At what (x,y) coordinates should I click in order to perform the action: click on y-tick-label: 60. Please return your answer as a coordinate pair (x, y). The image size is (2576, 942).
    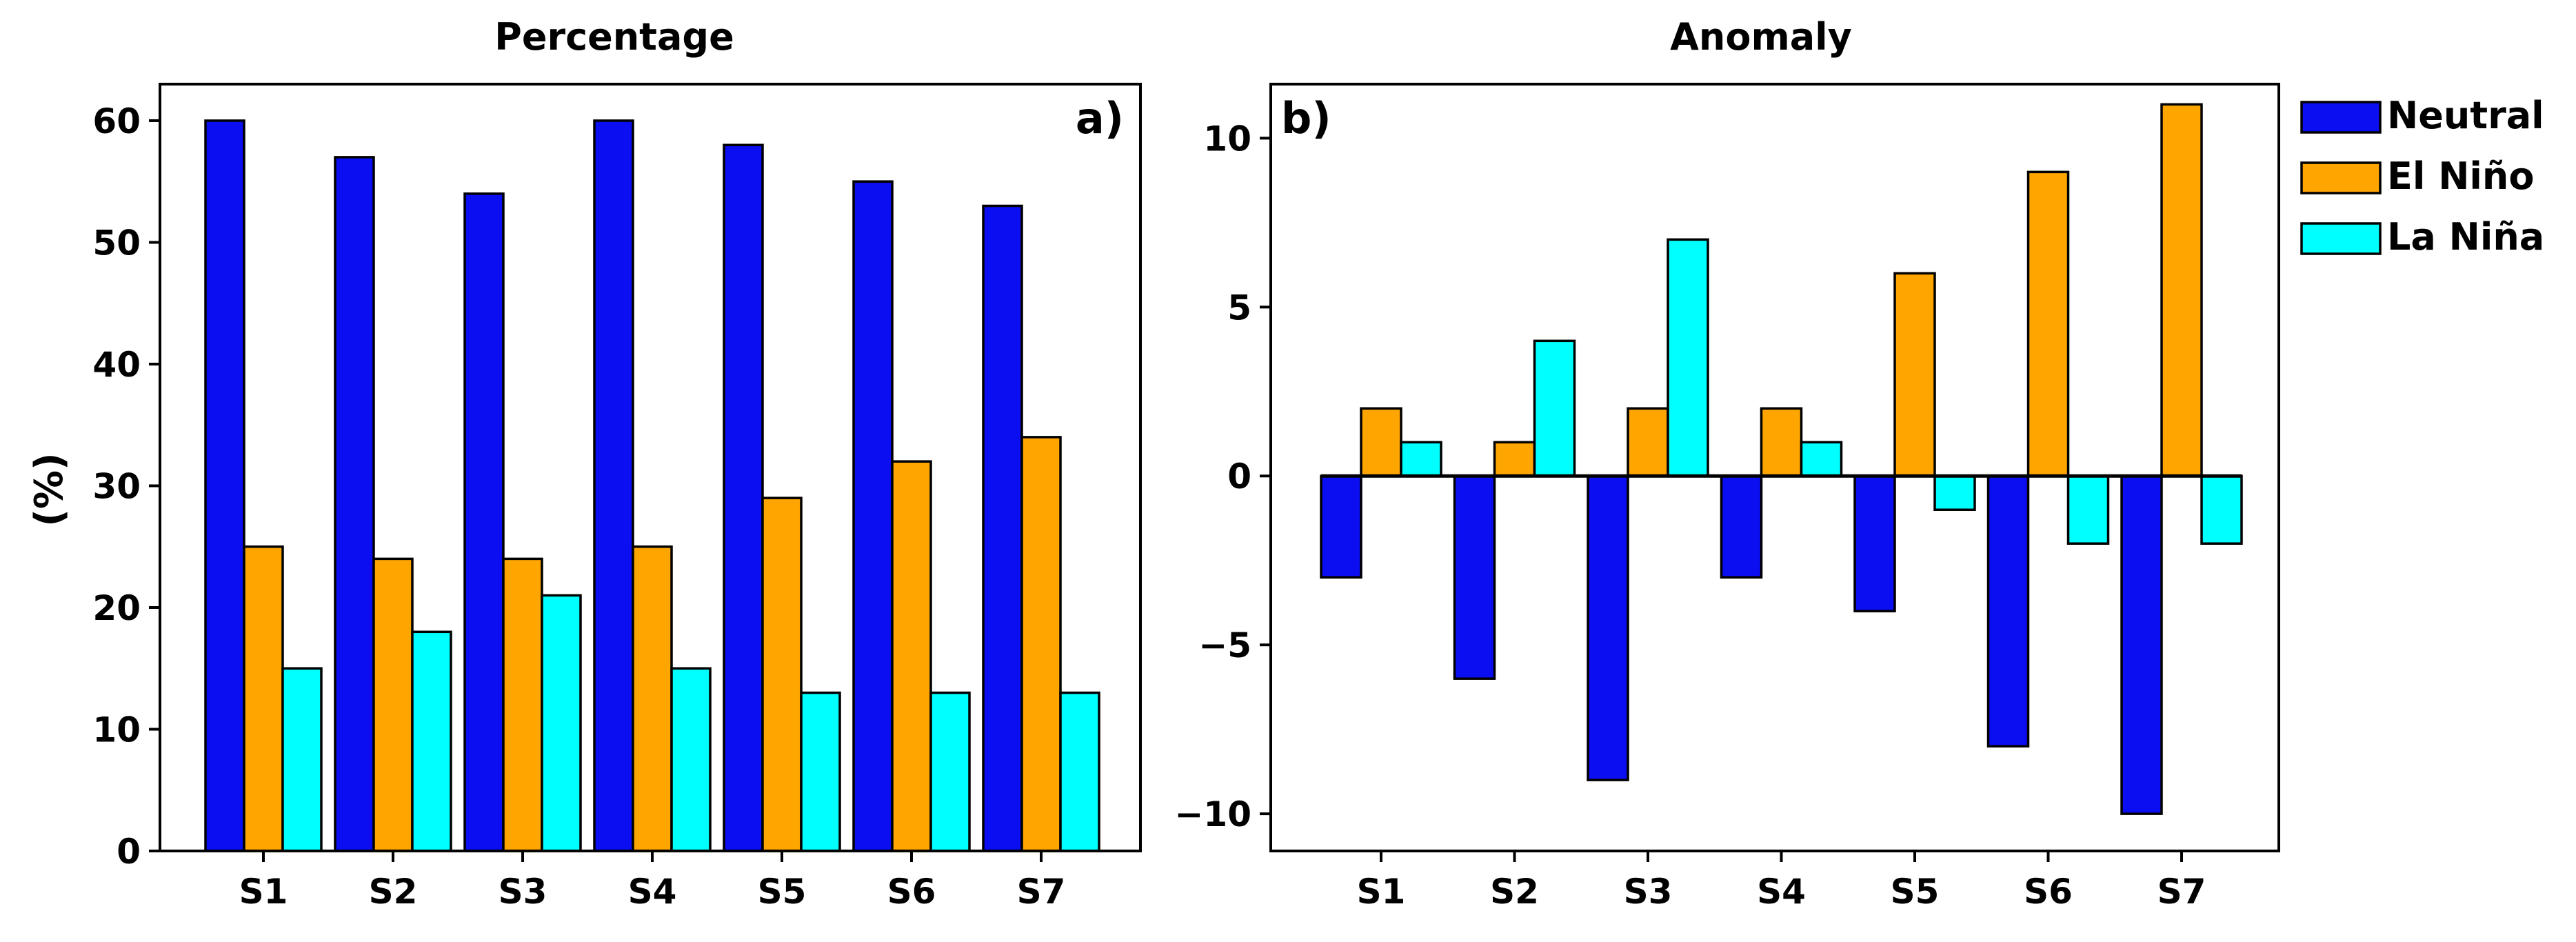
    Looking at the image, I should click on (116, 121).